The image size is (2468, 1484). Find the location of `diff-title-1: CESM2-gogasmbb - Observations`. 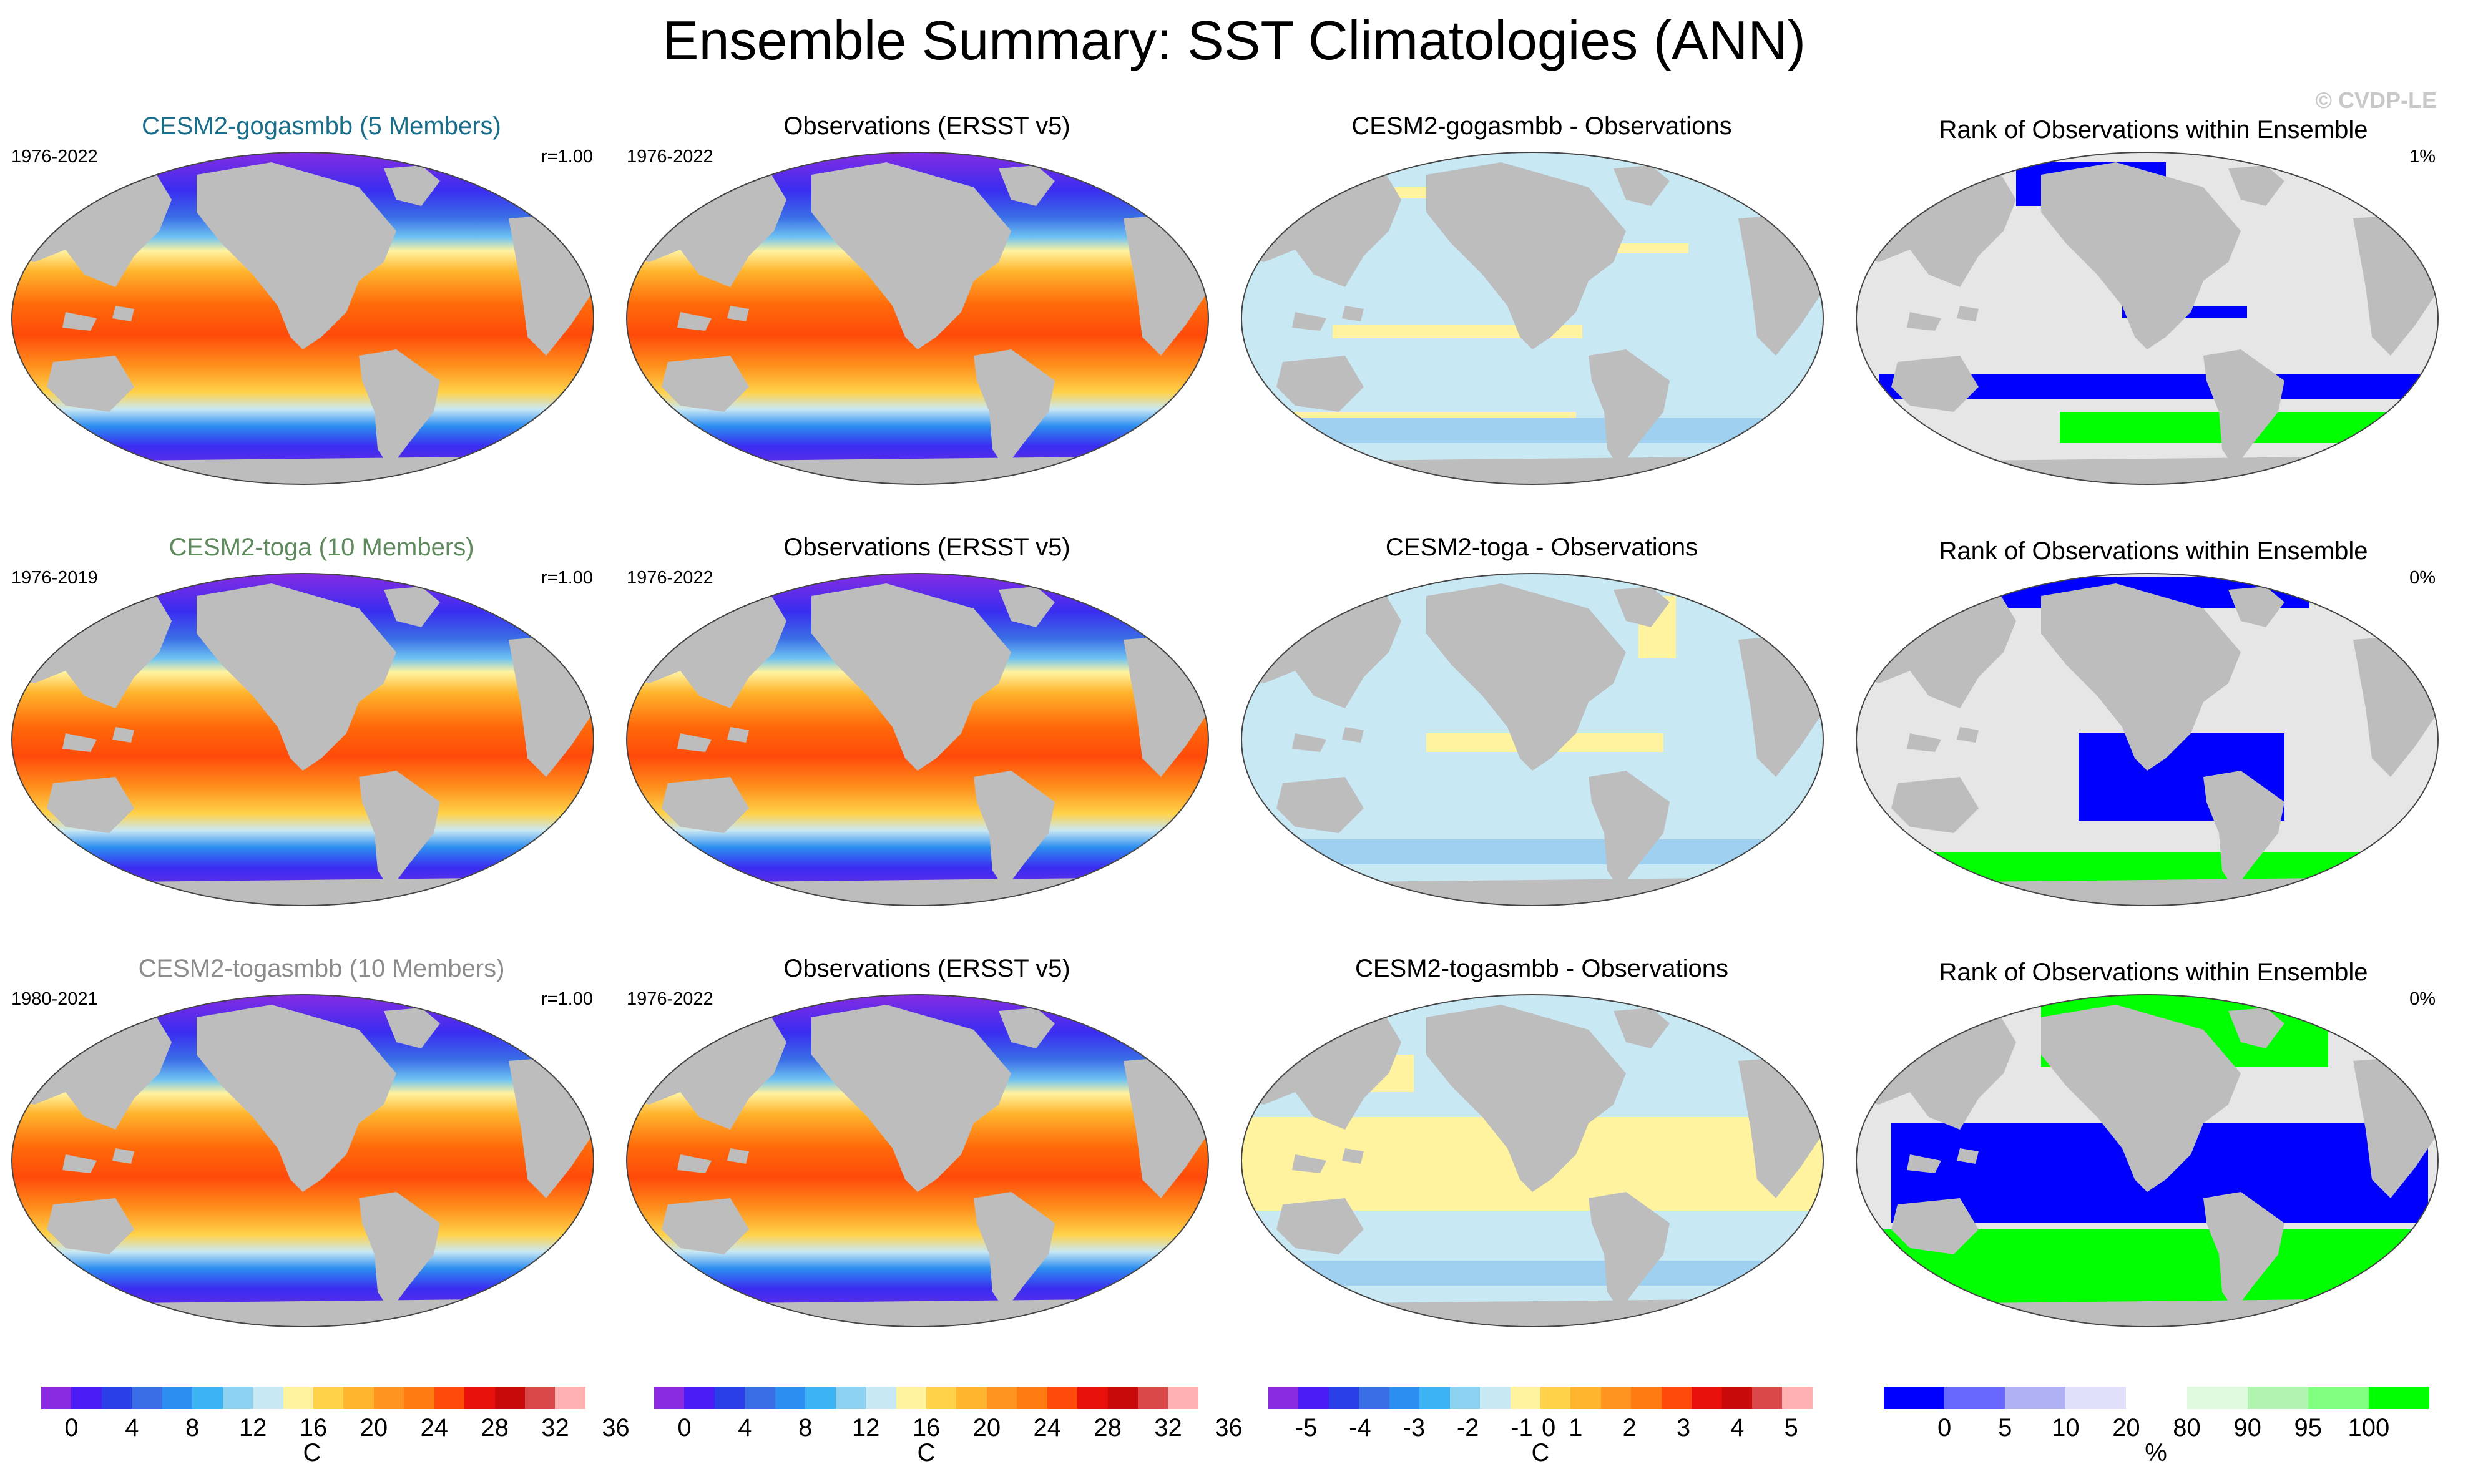

diff-title-1: CESM2-gogasmbb - Observations is located at coordinates (1542, 126).